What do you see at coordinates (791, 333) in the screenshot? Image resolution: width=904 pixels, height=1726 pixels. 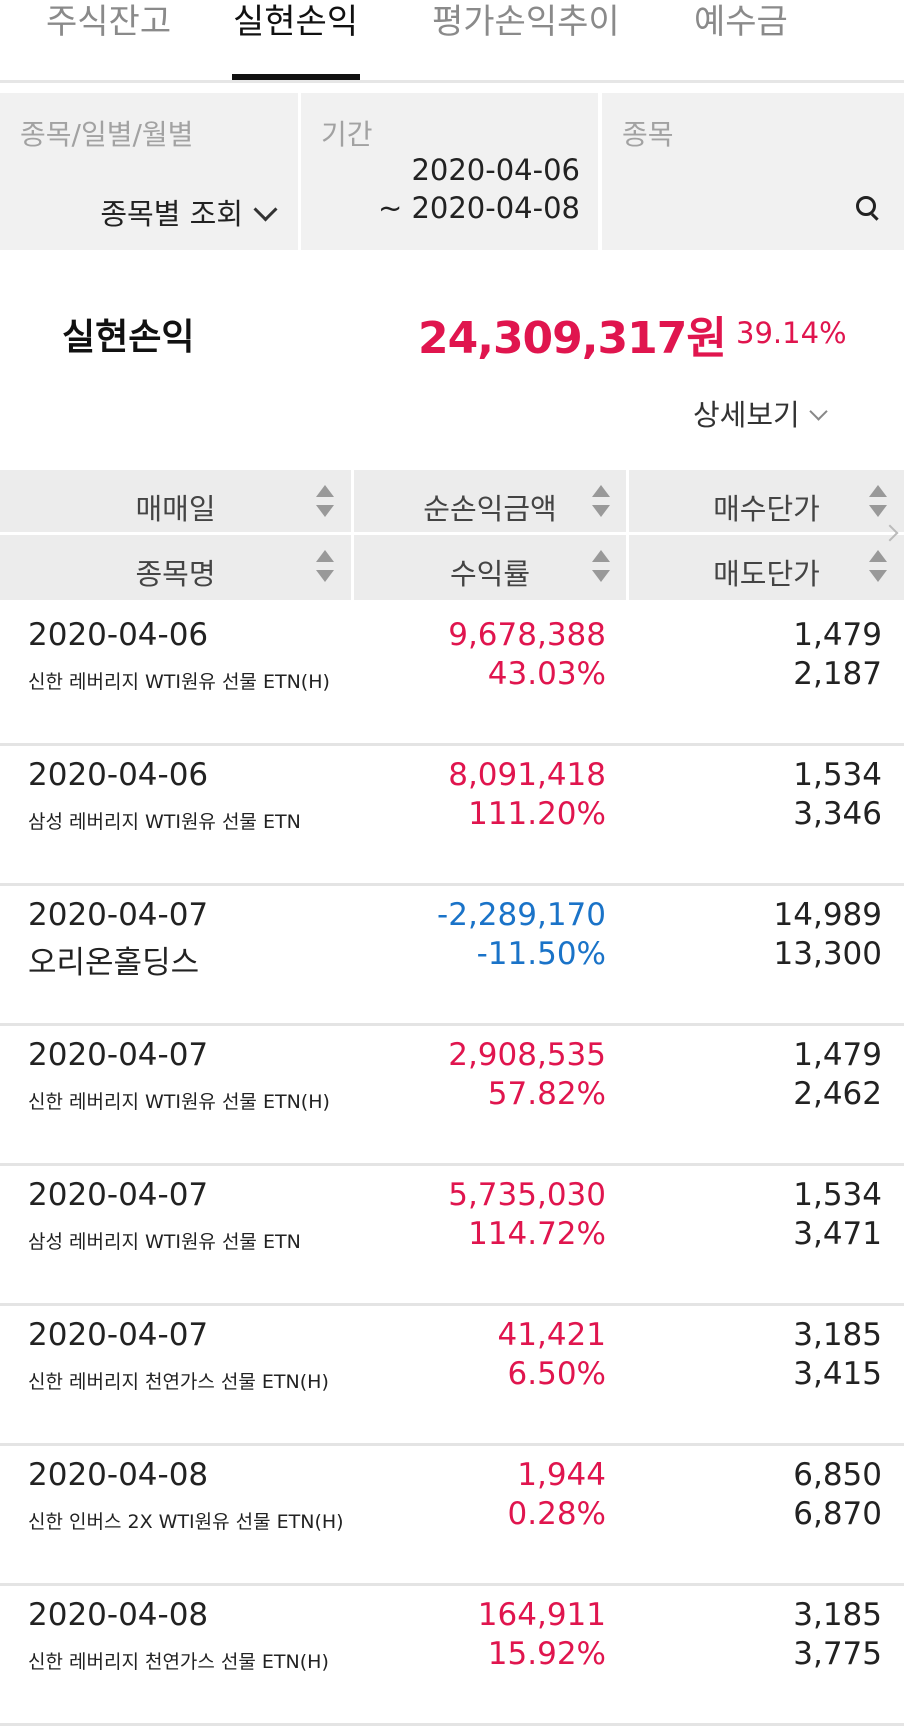 I see `summary-rate: 39.14%` at bounding box center [791, 333].